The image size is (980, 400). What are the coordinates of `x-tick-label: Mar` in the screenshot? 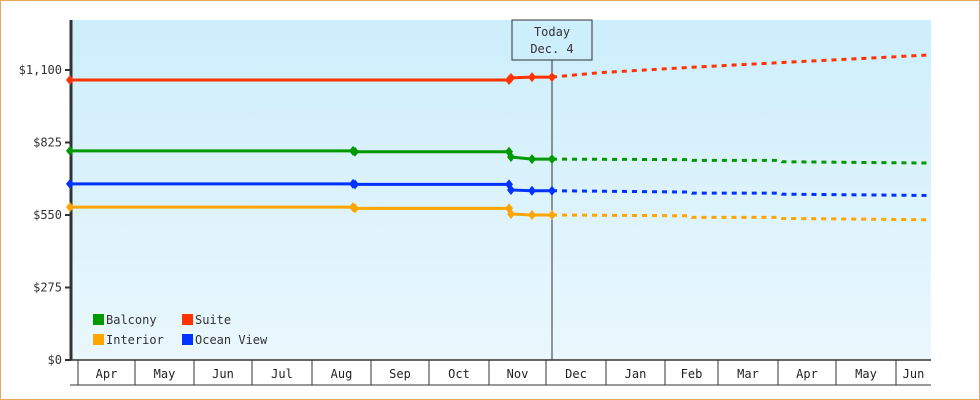 It's located at (748, 374).